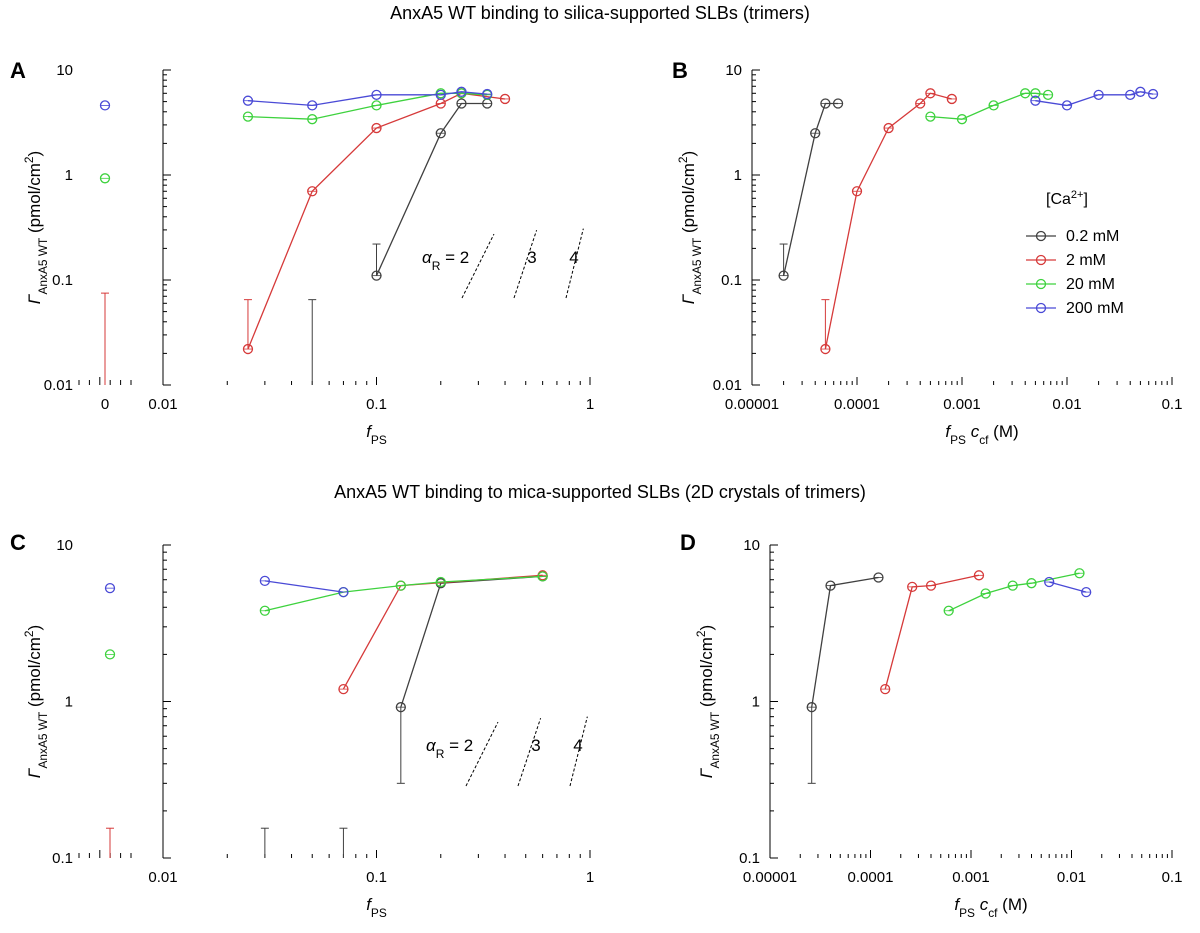 Image resolution: width=1200 pixels, height=933 pixels. Describe the element at coordinates (752, 404) in the screenshot. I see `x-tick-label-b: 0.00001` at that location.